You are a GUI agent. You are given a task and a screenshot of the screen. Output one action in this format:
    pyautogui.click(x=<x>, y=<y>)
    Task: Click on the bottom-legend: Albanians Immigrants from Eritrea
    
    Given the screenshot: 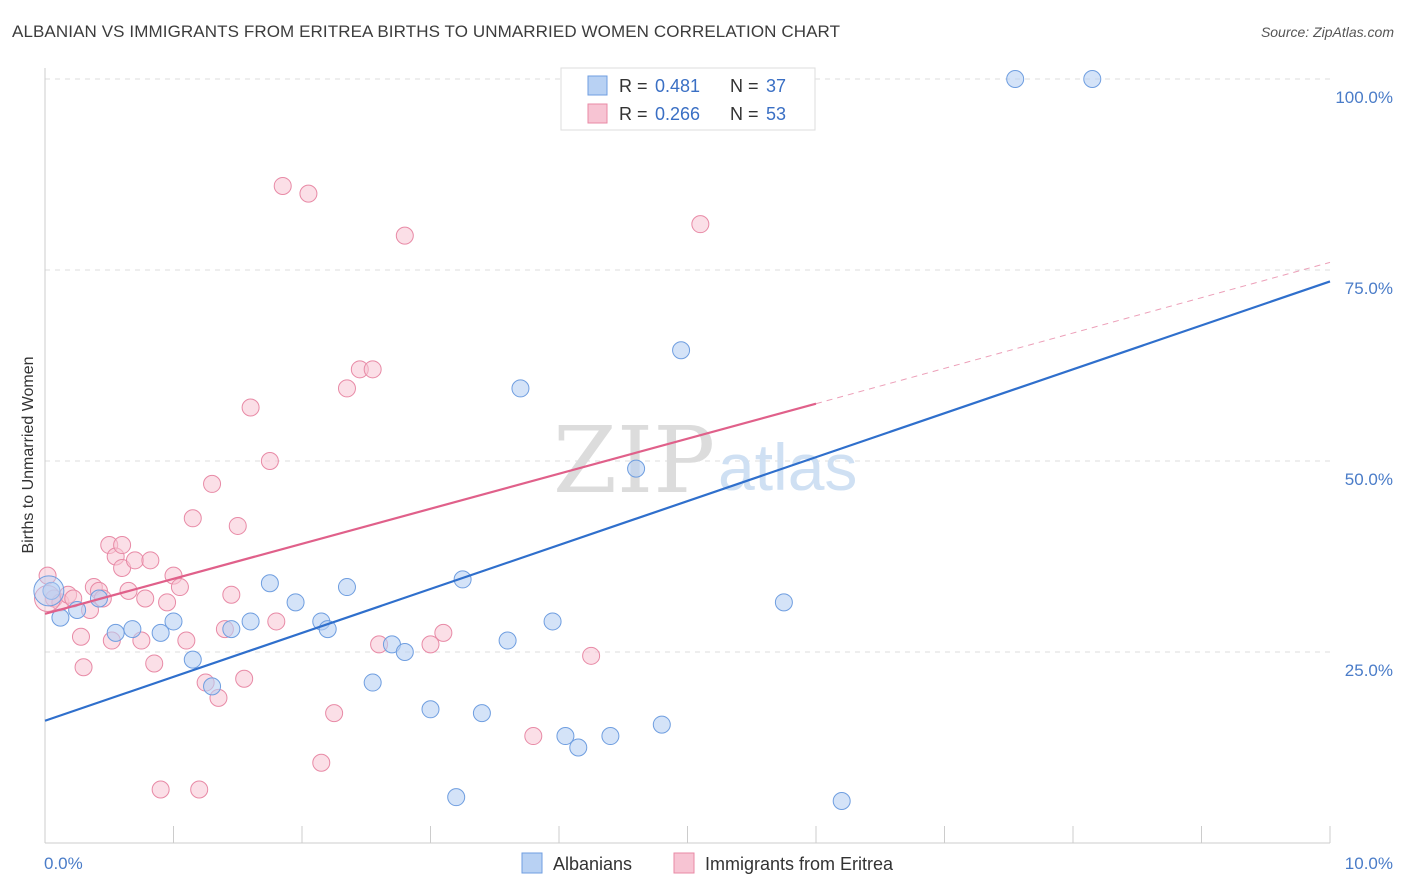 What is the action you would take?
    pyautogui.click(x=707, y=863)
    